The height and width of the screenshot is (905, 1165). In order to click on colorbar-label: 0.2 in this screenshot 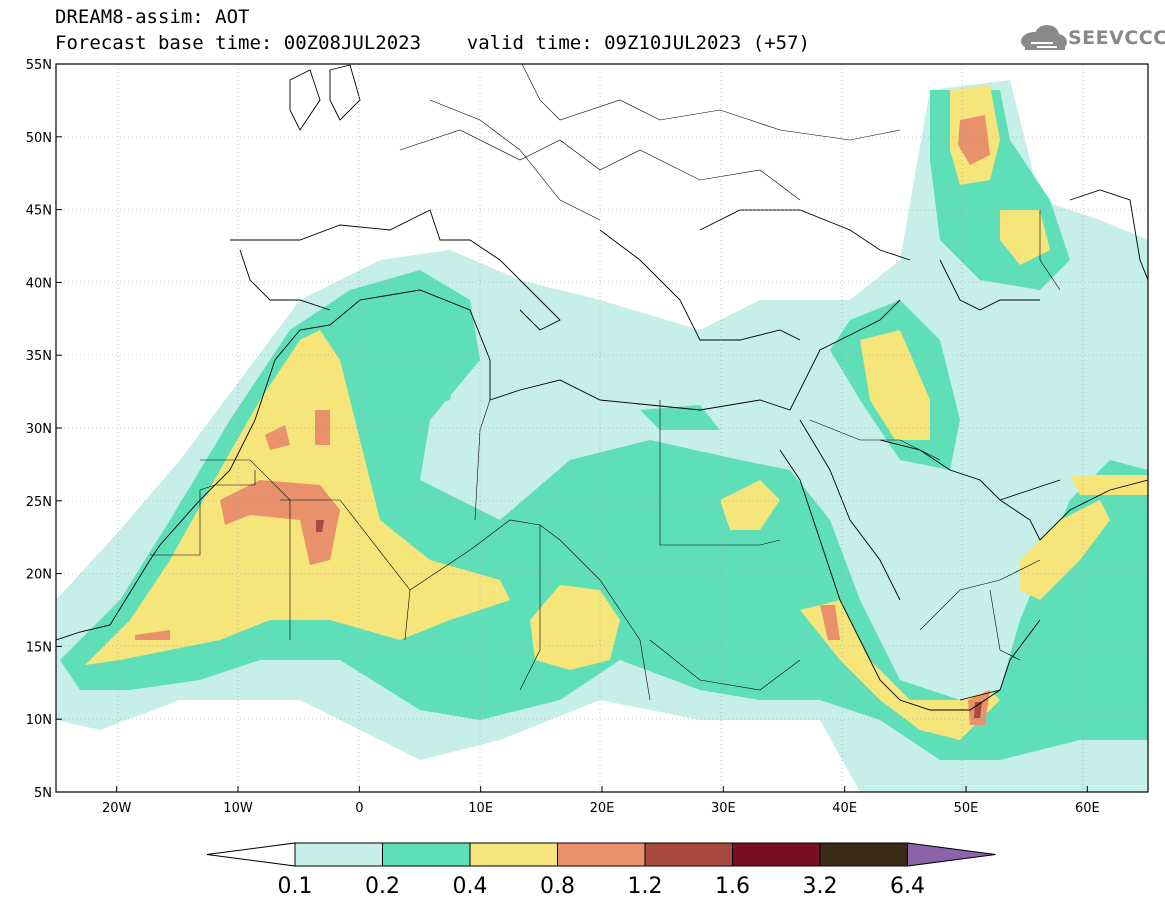, I will do `click(382, 886)`.